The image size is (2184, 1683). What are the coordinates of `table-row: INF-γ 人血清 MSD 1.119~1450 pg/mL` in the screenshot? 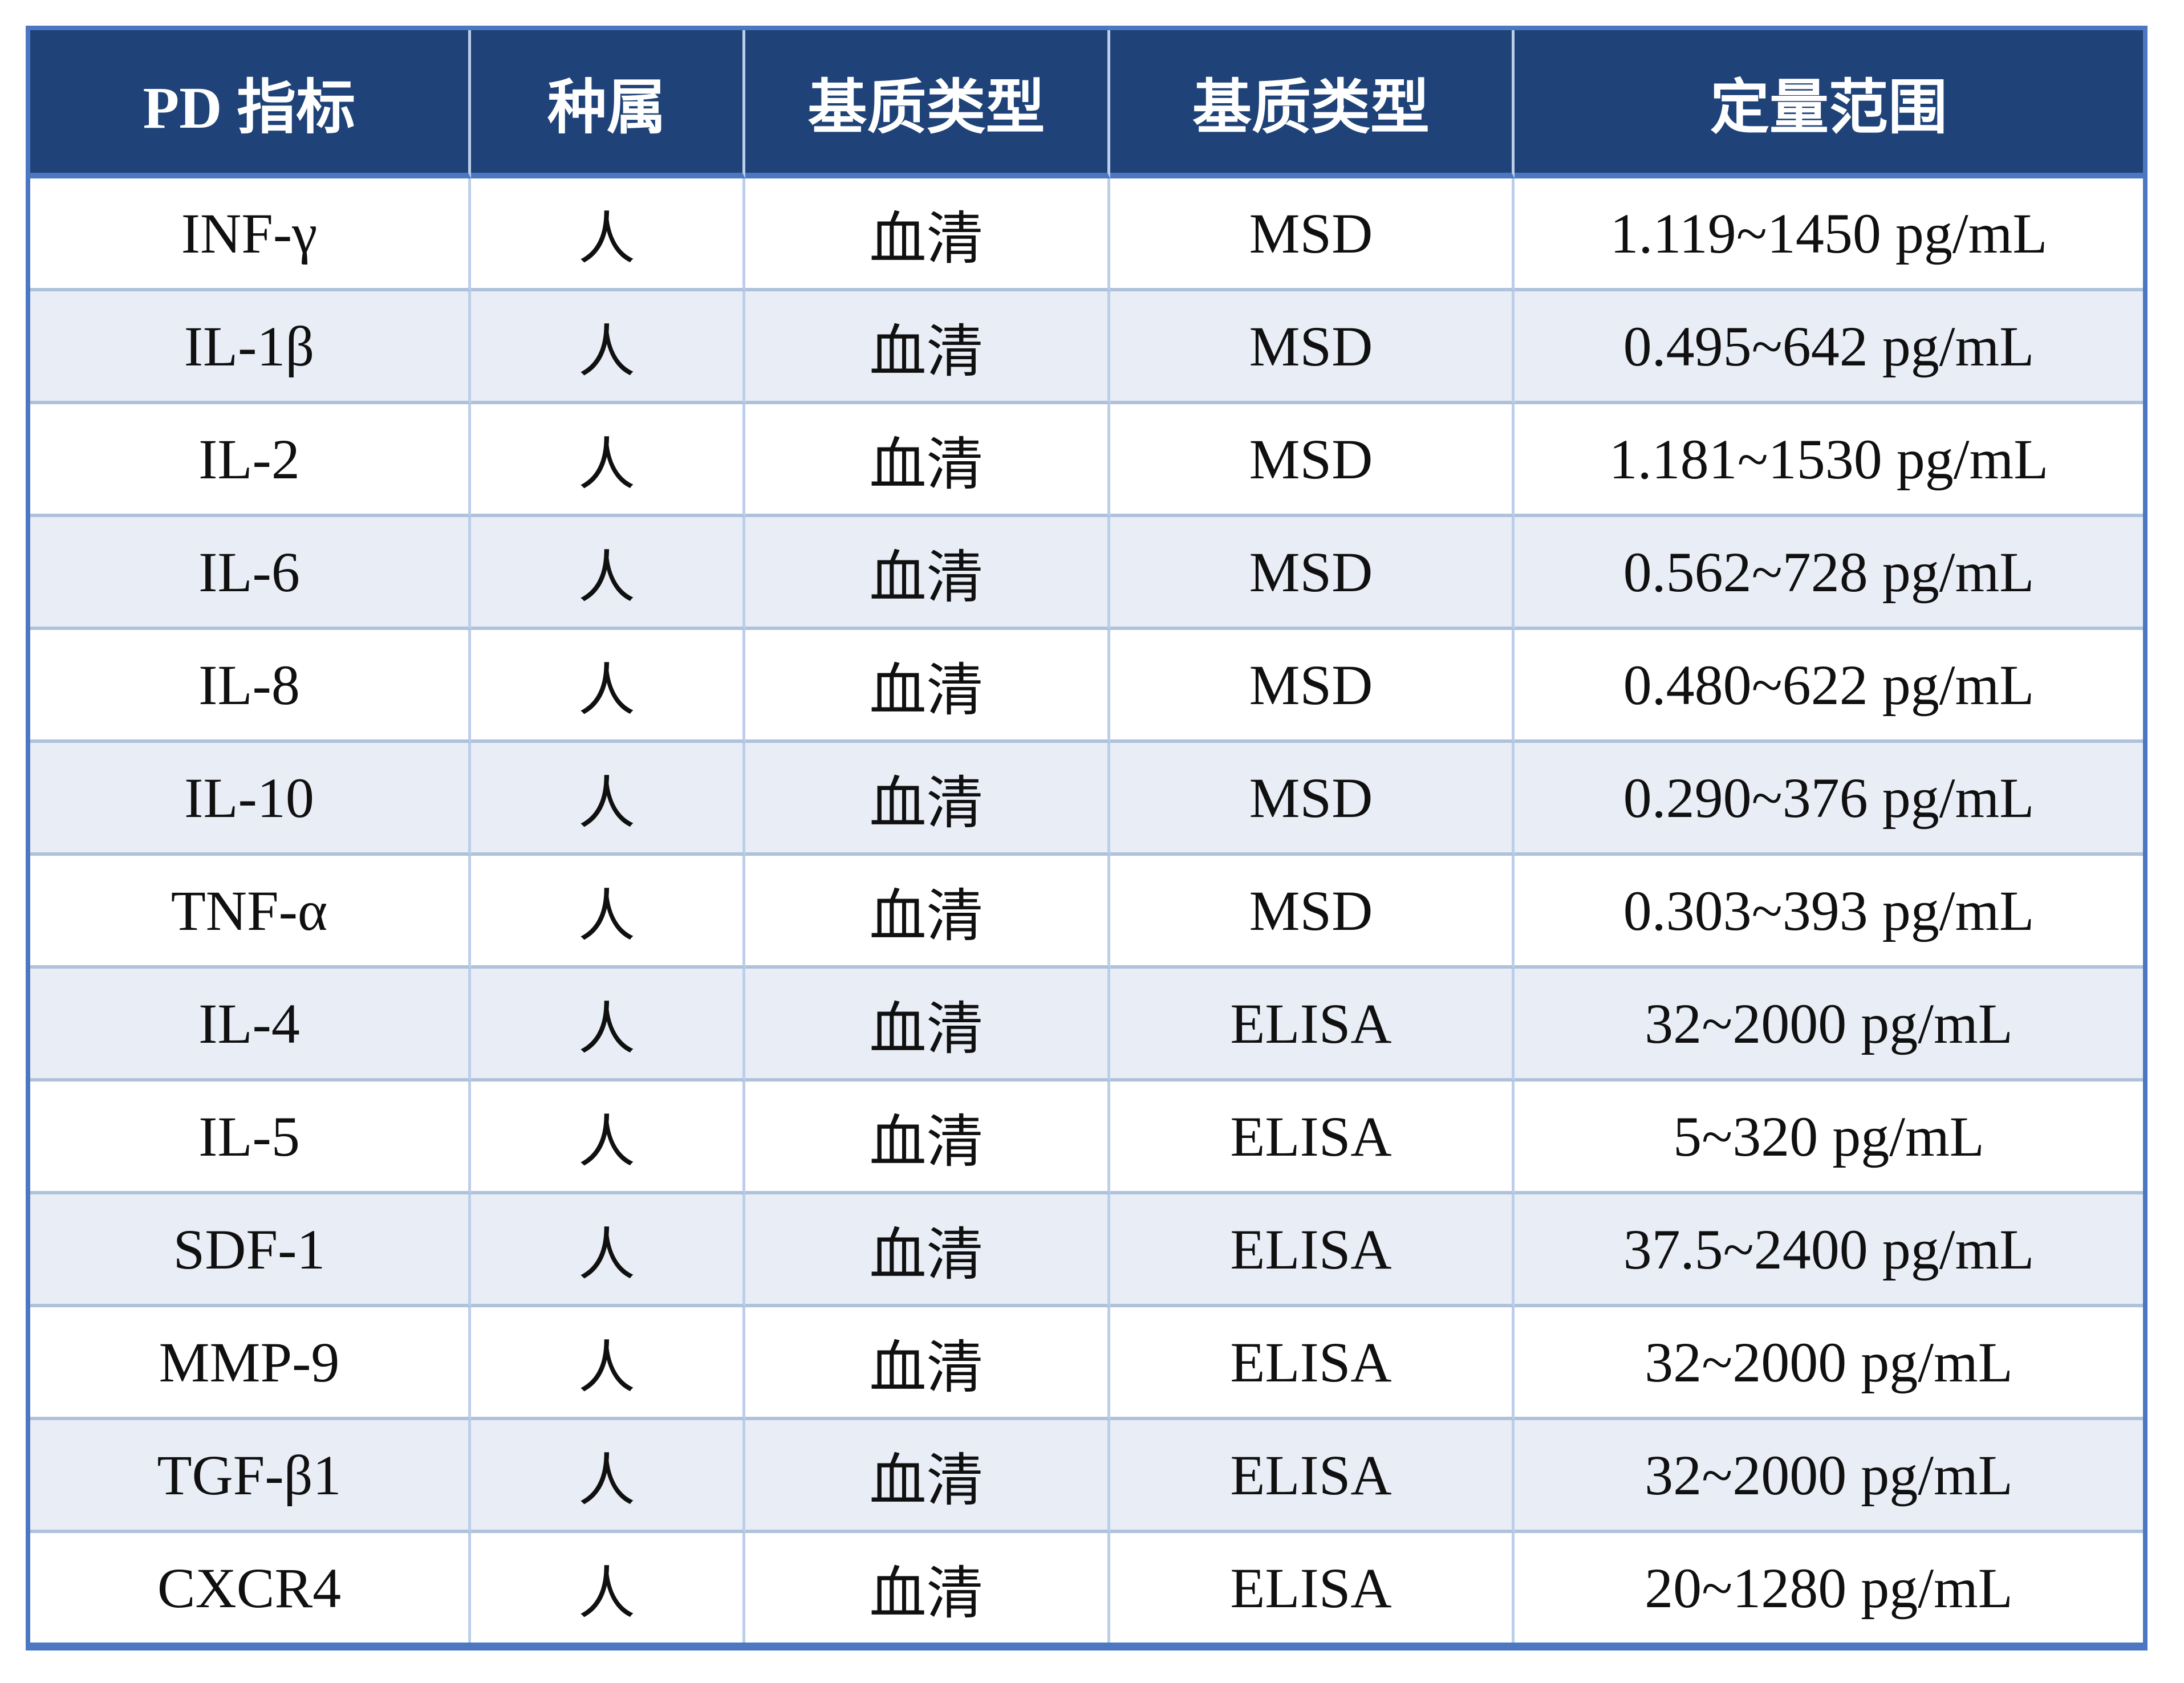 It's located at (1086, 234).